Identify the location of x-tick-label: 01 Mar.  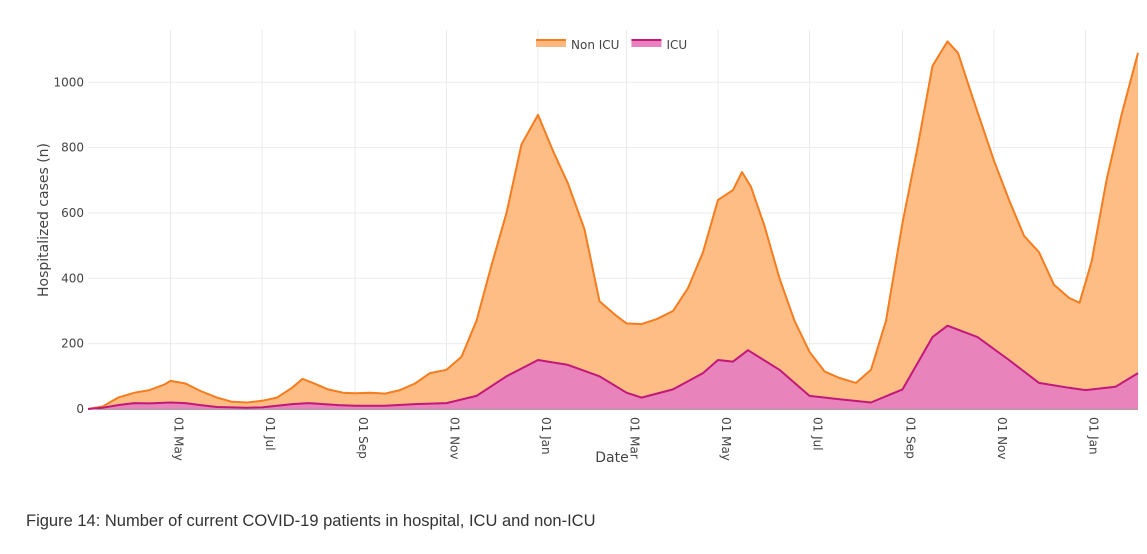
(635, 438).